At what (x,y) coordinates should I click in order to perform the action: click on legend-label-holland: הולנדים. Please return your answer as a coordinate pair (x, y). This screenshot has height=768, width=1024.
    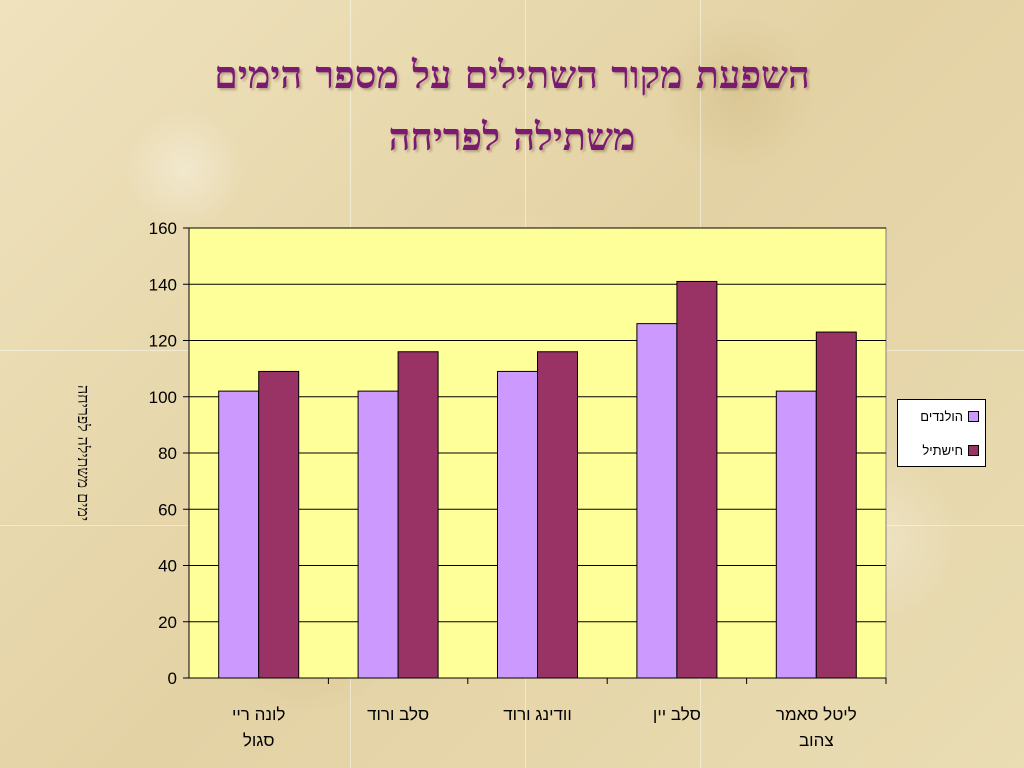
    Looking at the image, I should click on (941, 416).